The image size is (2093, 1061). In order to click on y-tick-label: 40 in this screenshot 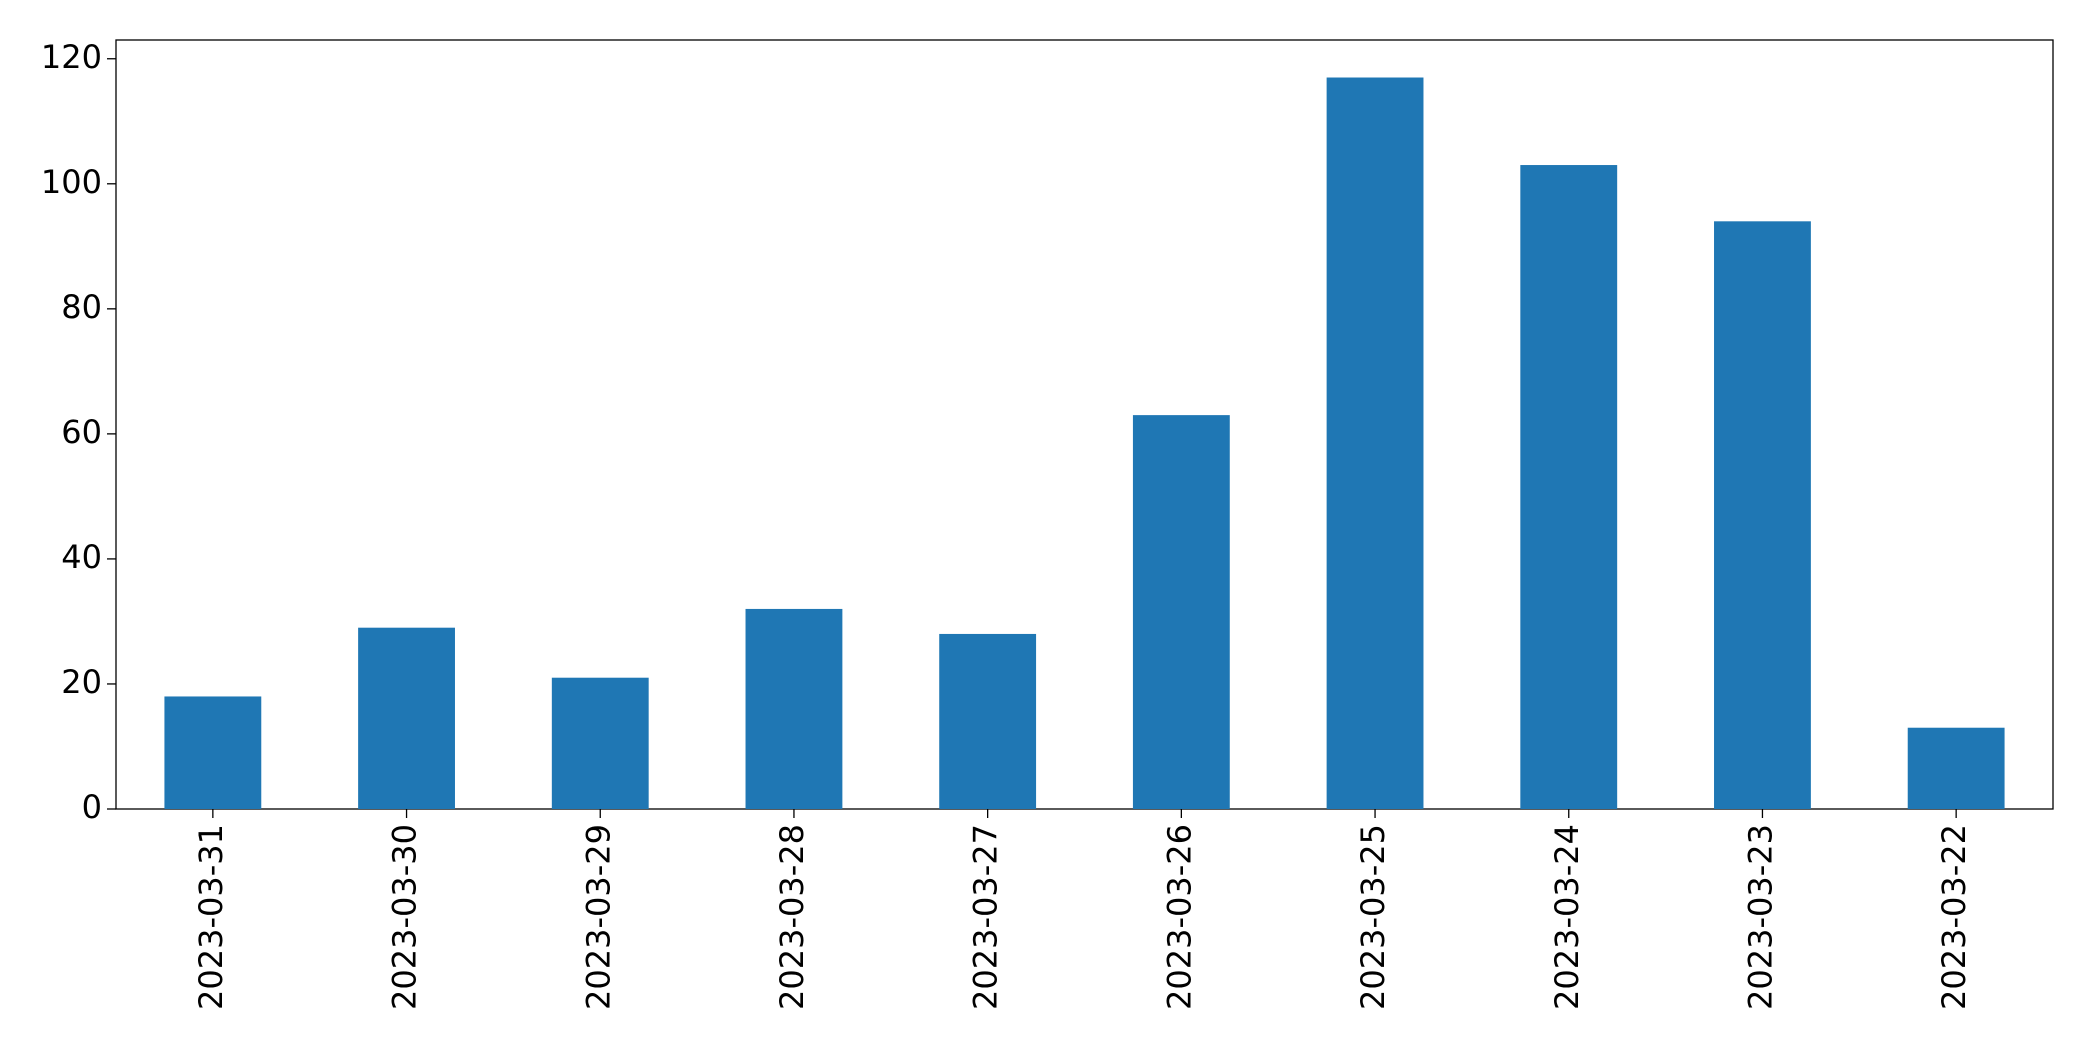, I will do `click(81, 557)`.